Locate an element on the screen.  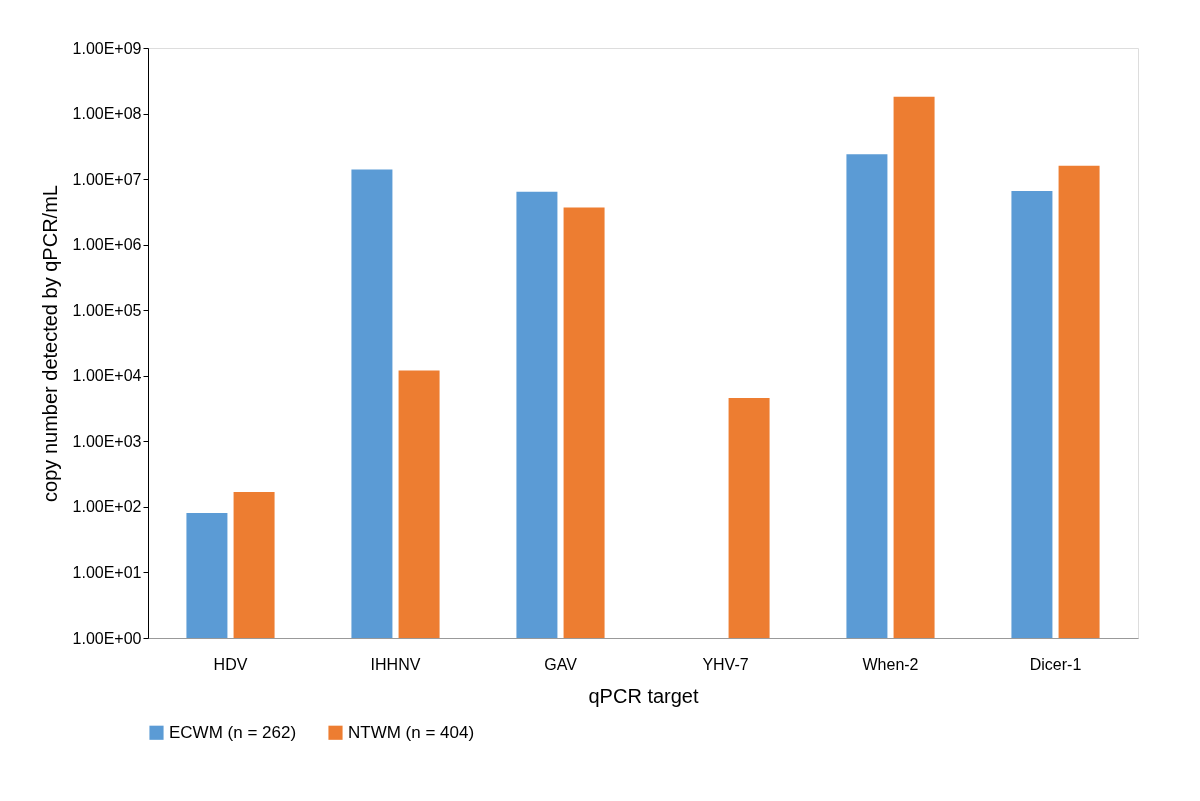
x-tick-label: GAV is located at coordinates (561, 664).